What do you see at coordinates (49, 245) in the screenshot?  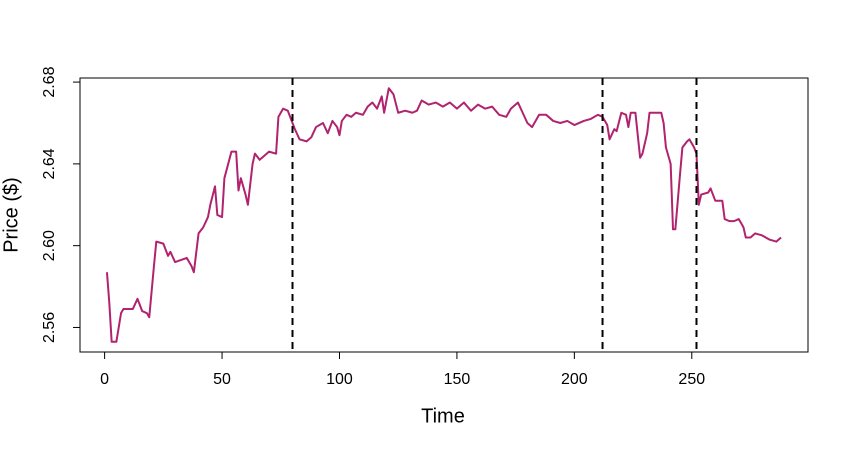 I see `y-tick-label: 2.60` at bounding box center [49, 245].